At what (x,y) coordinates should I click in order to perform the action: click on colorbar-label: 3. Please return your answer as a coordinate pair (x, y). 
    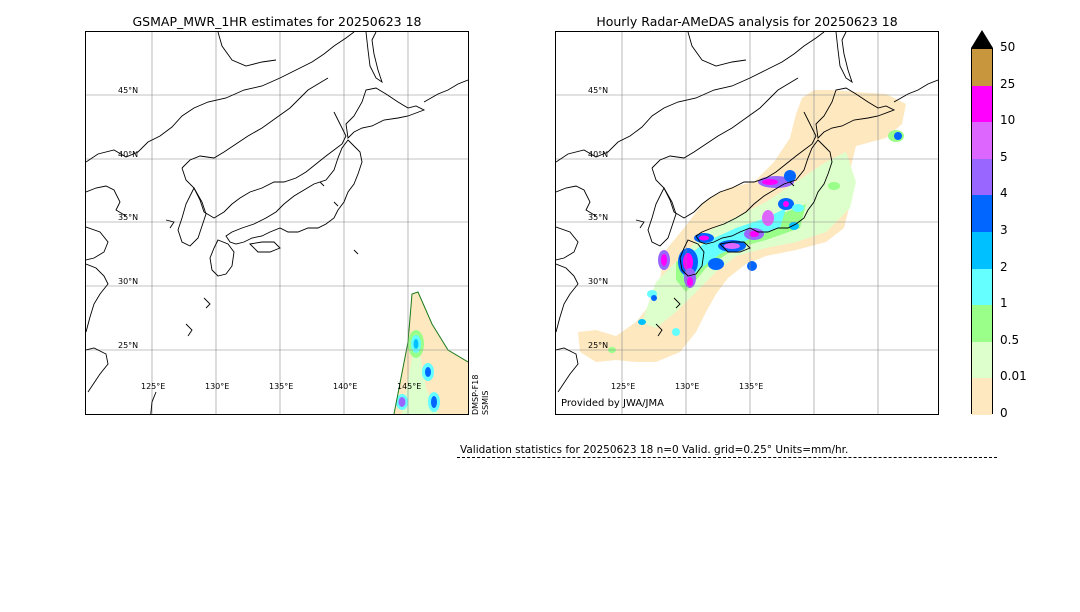
    Looking at the image, I should click on (1004, 230).